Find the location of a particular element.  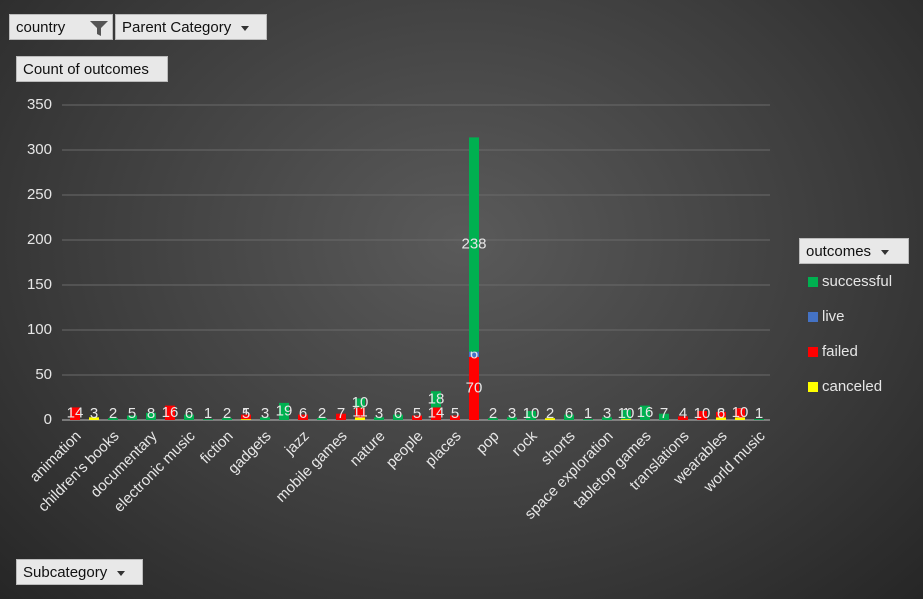

data-label: 19 is located at coordinates (284, 410).